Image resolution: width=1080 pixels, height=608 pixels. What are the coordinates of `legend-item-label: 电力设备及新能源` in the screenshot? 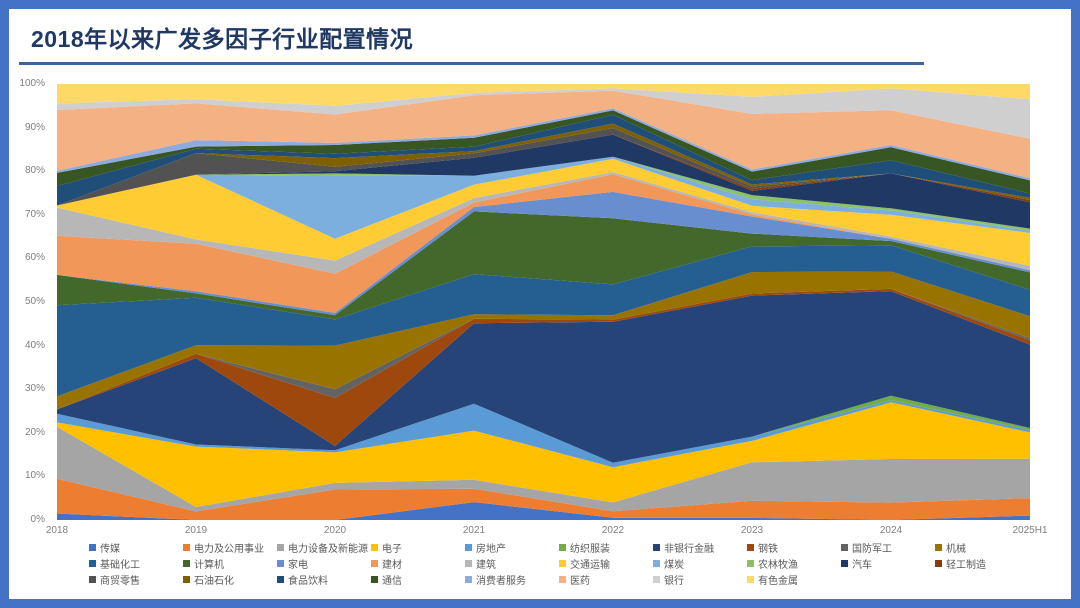 It's located at (328, 549).